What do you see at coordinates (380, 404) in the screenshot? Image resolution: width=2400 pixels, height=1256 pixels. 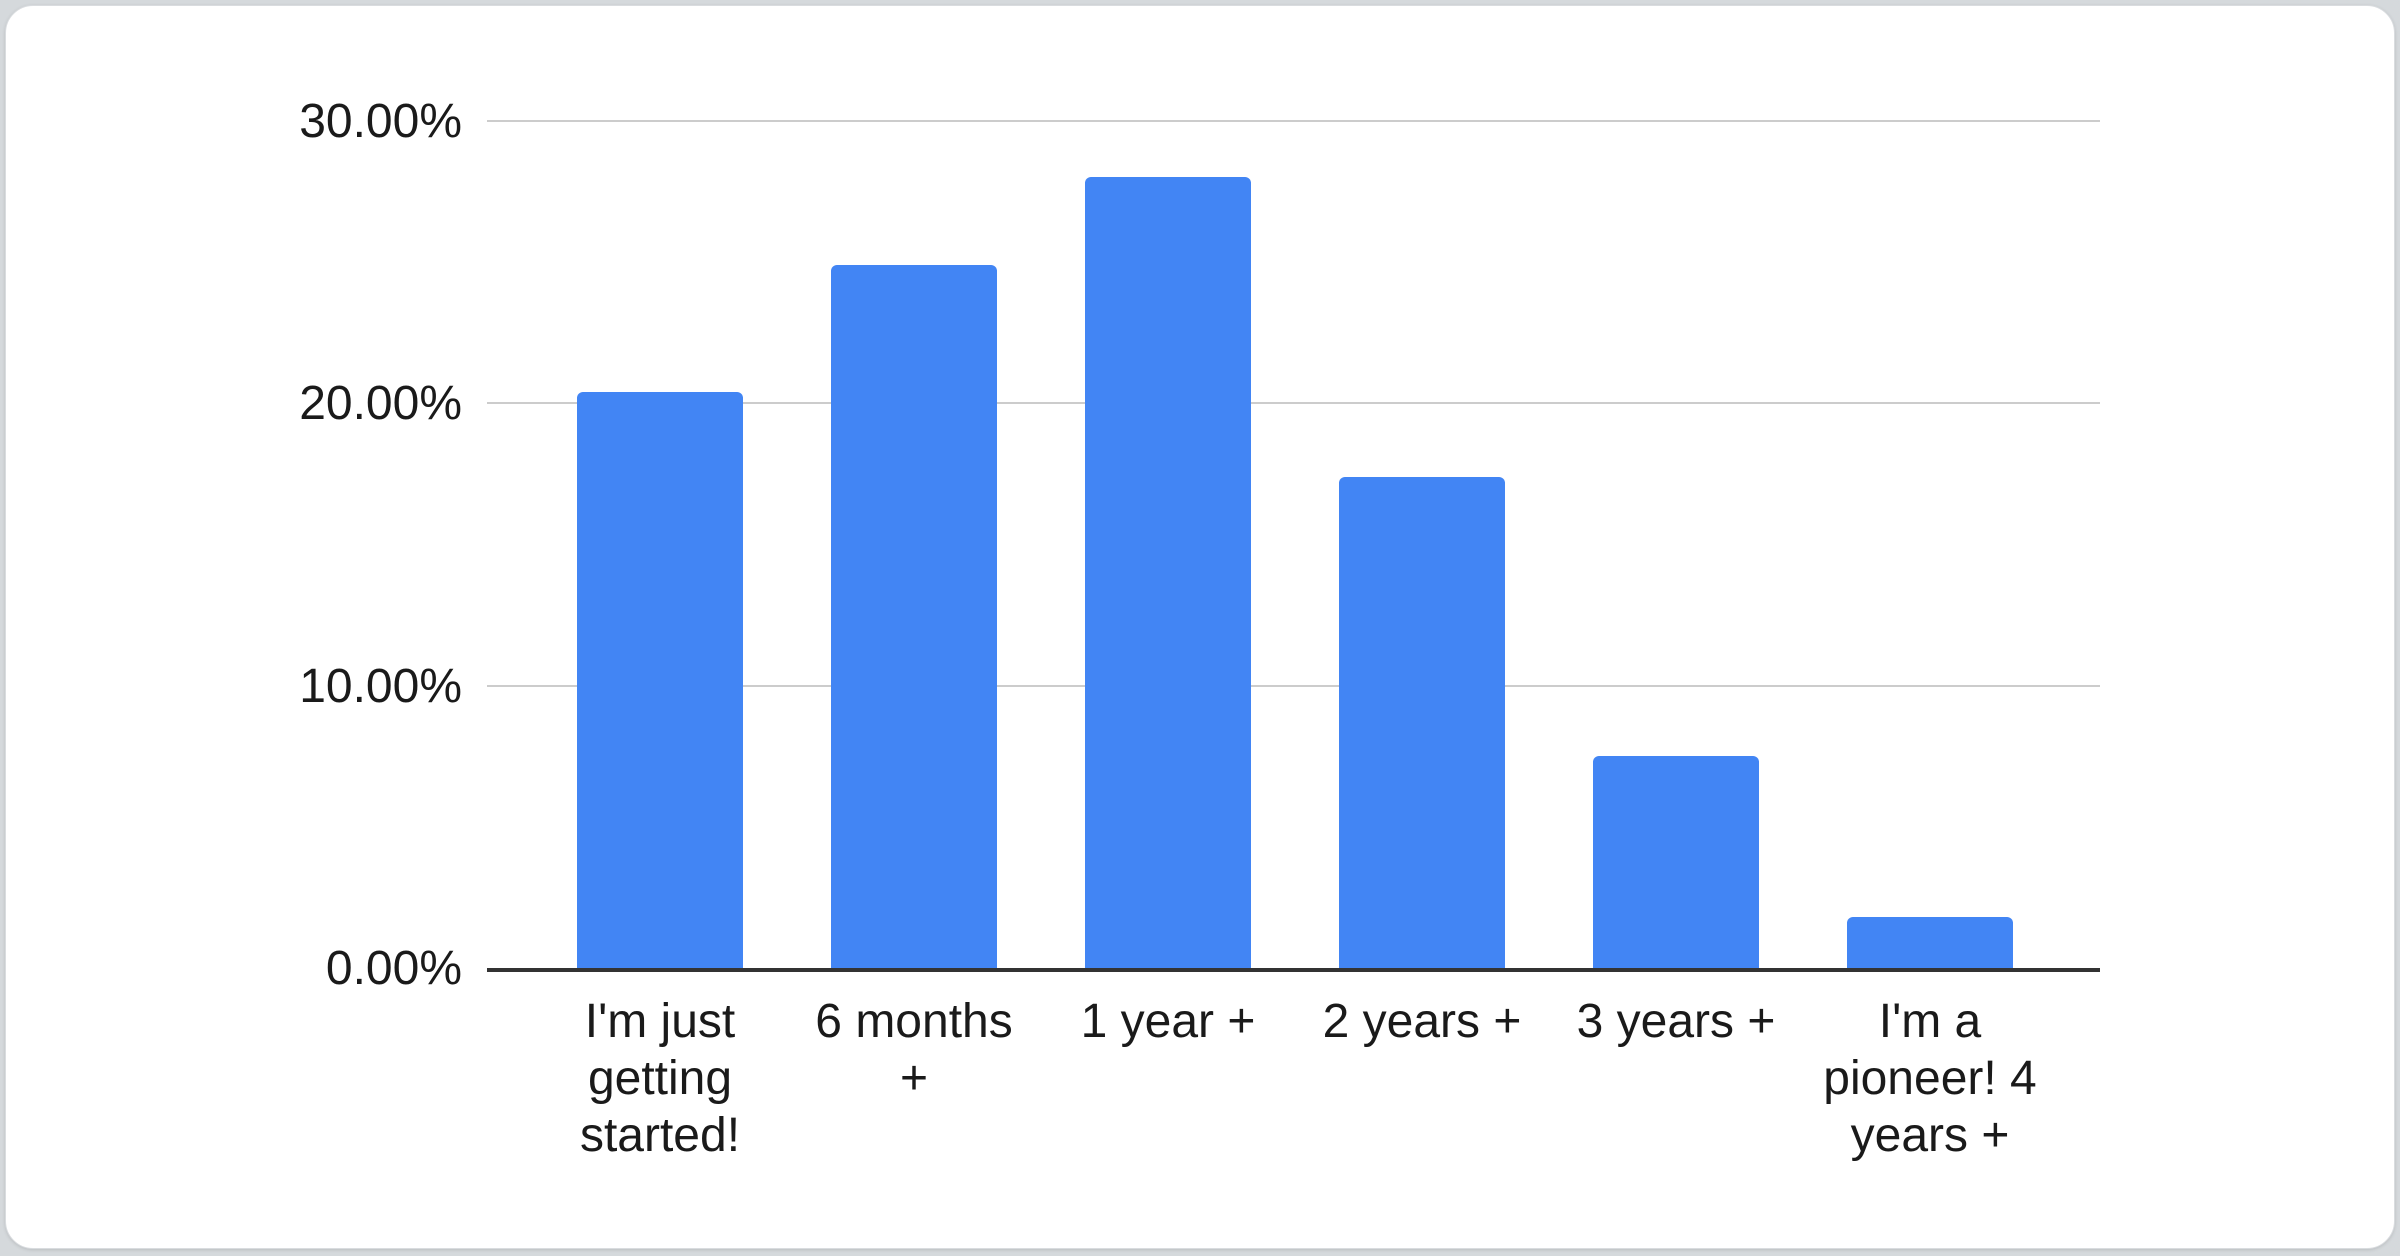 I see `y-axis-tick-label-20: 20.00%` at bounding box center [380, 404].